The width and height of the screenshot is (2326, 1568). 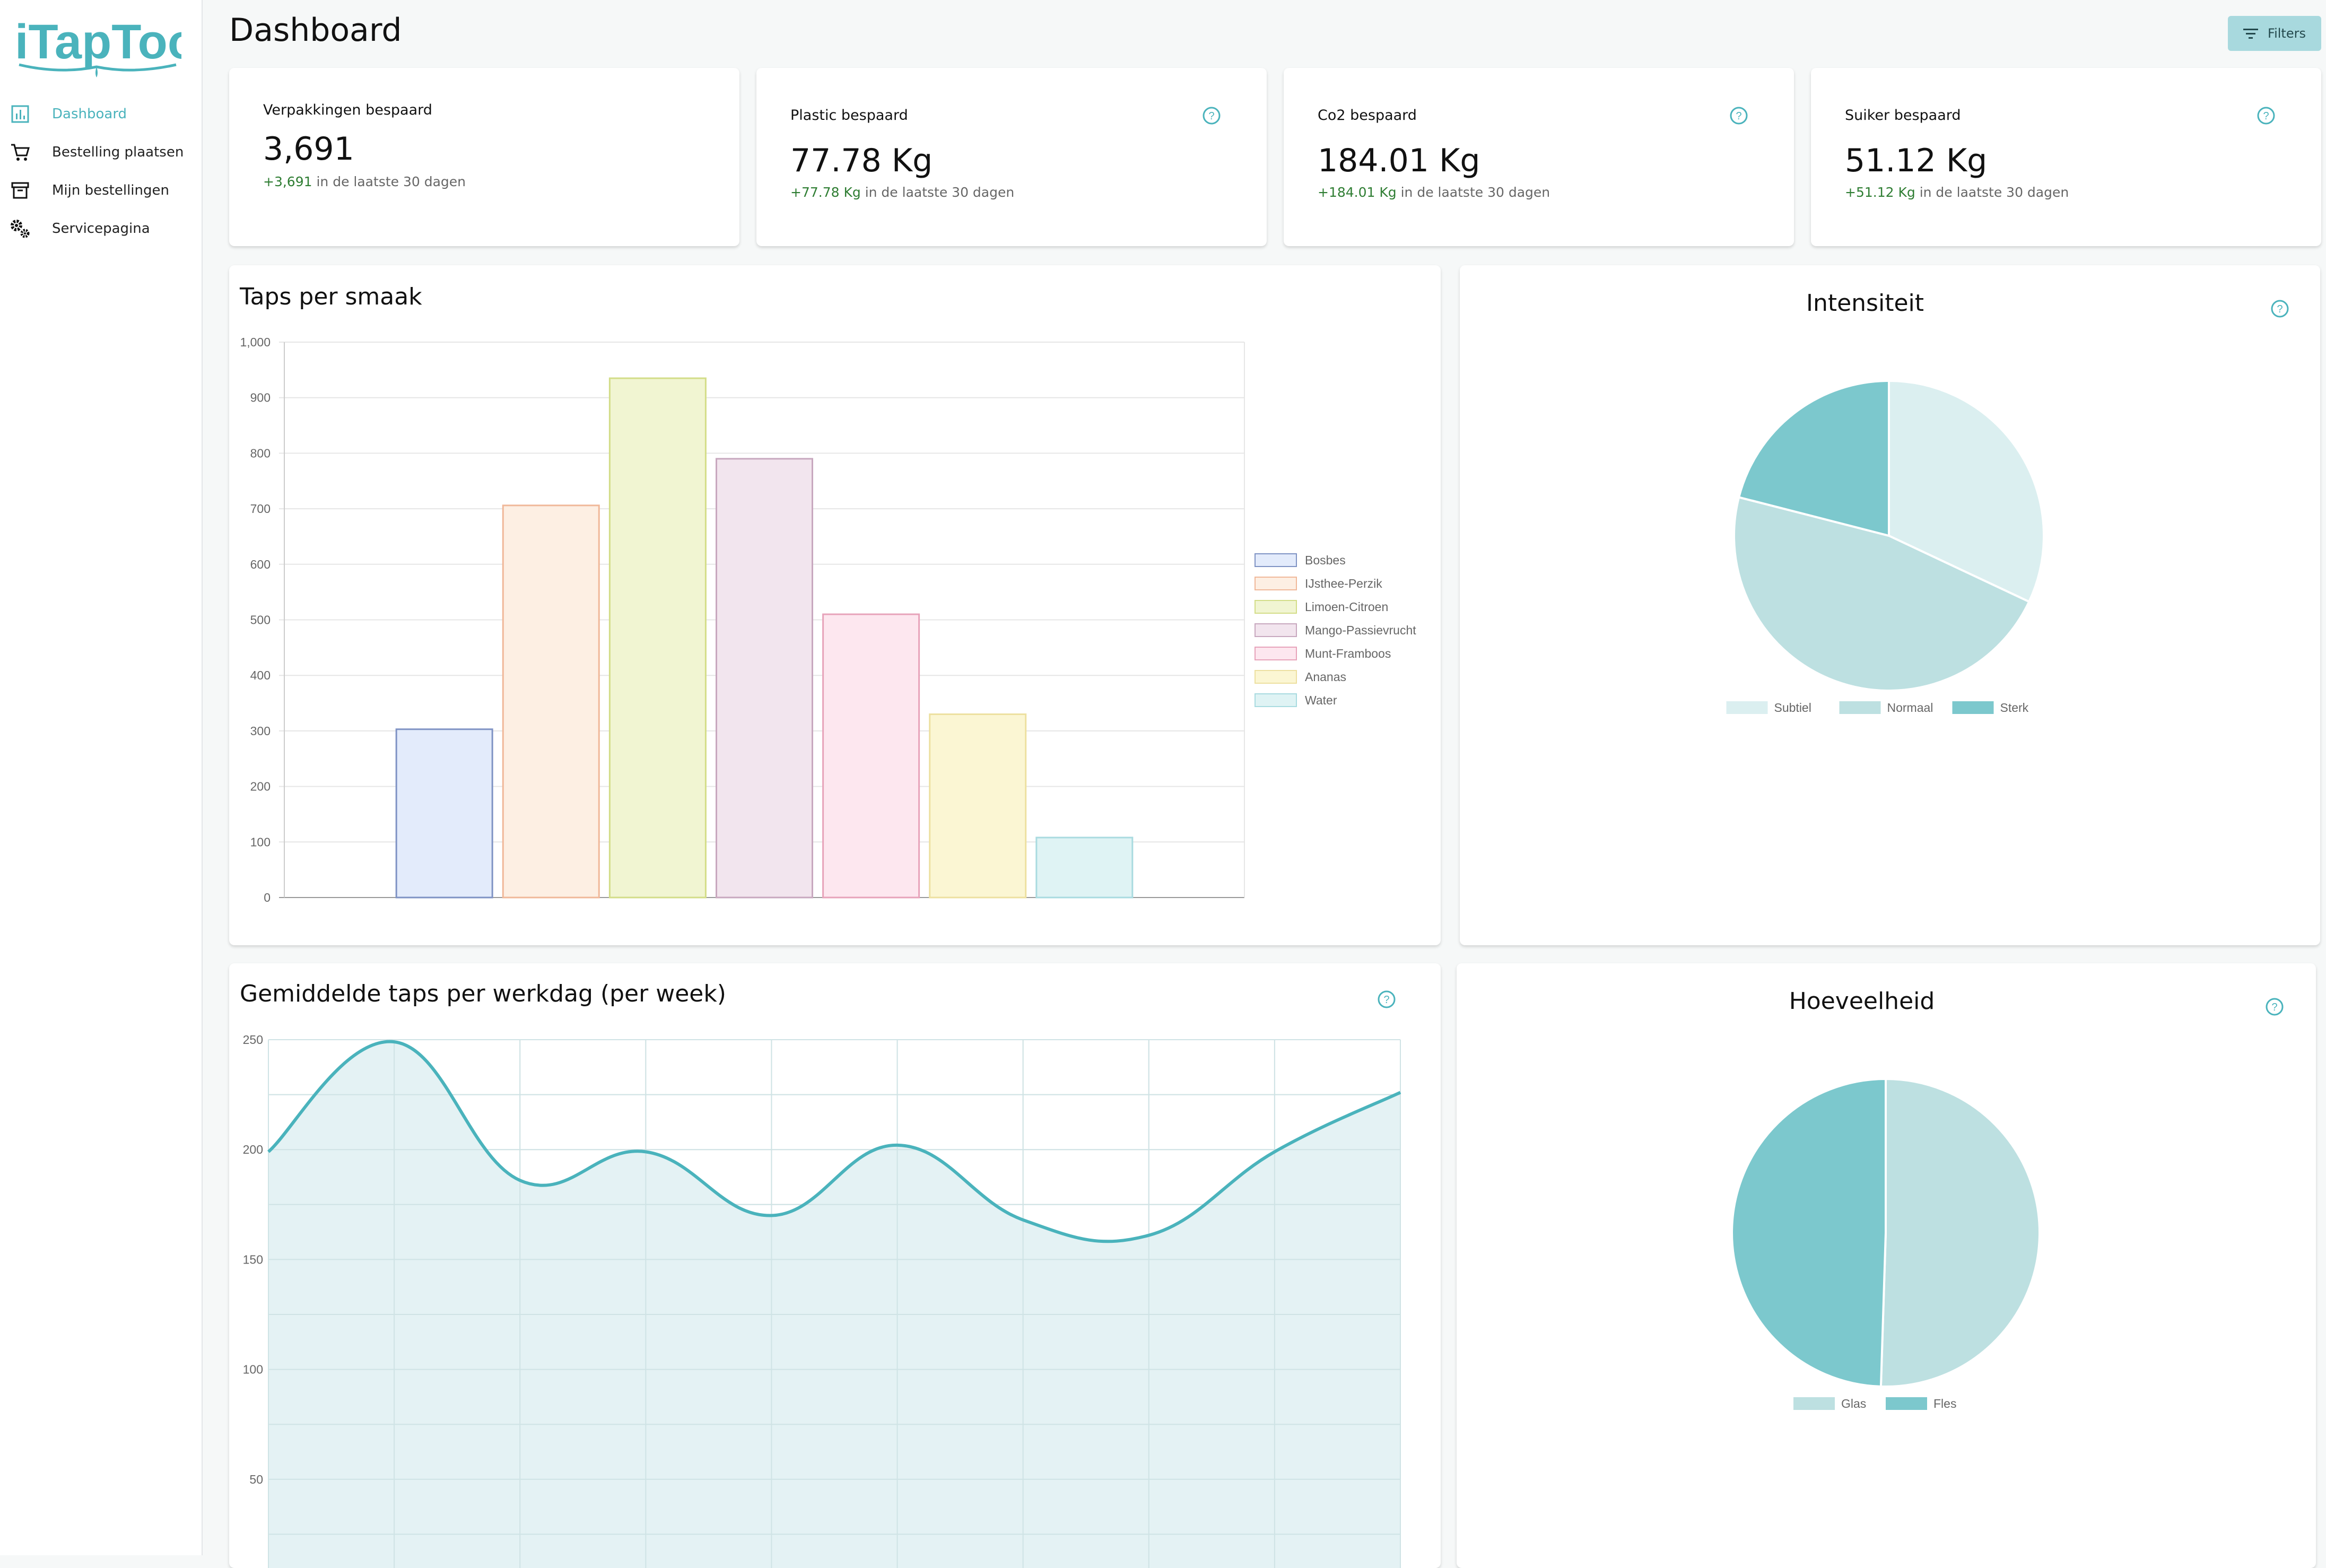 I want to click on bar-munt-framboos, so click(x=871, y=756).